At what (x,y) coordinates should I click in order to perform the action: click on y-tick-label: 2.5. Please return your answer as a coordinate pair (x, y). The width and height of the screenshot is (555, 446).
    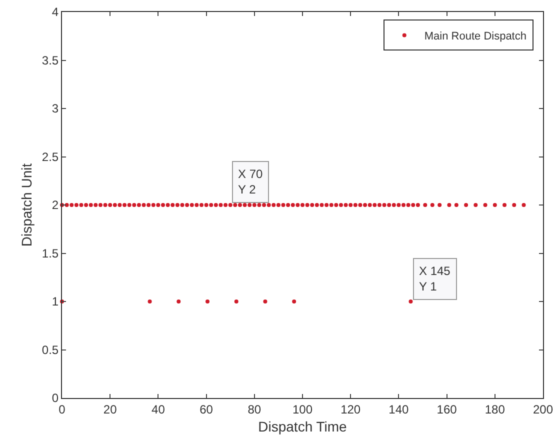
    Looking at the image, I should click on (50, 157).